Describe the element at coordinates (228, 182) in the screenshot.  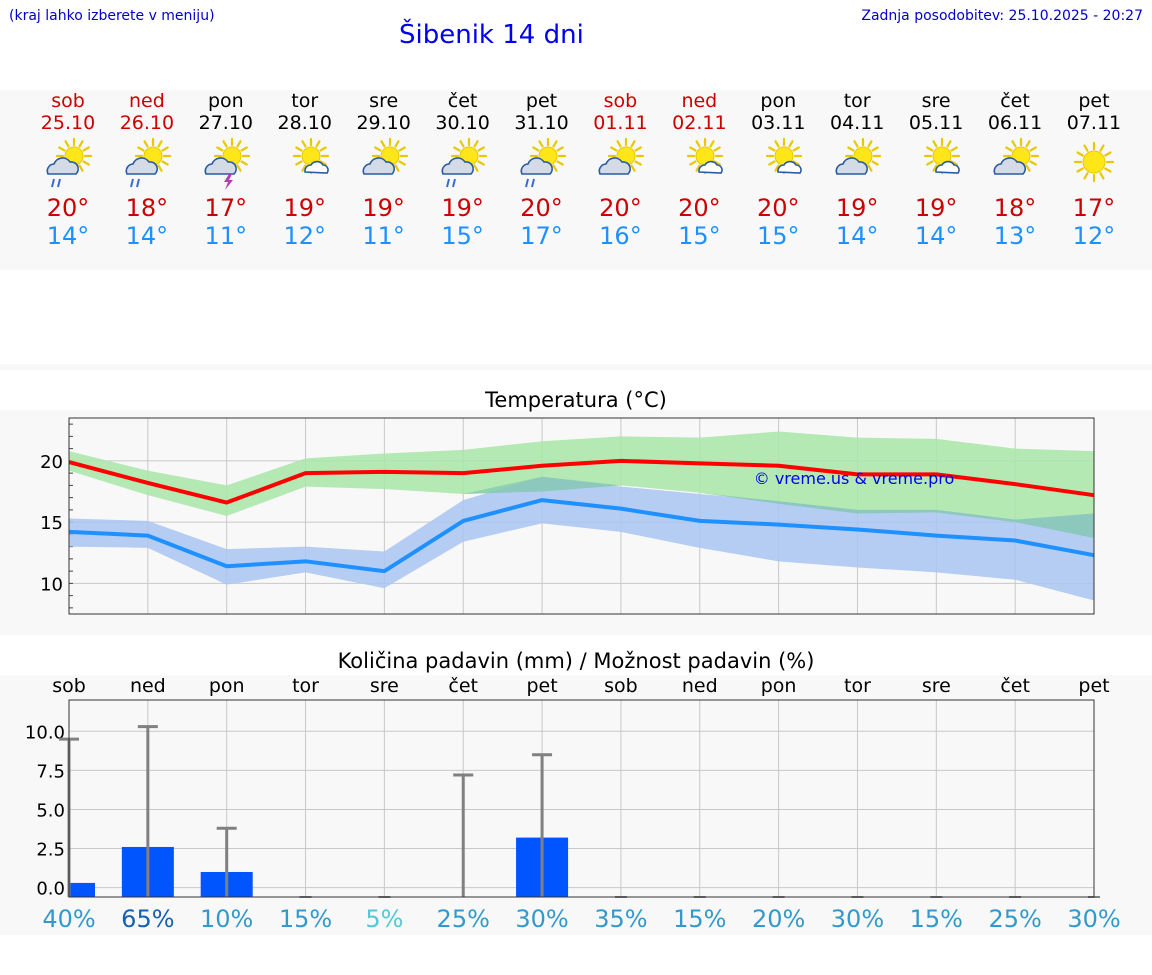
I see `lightning` at that location.